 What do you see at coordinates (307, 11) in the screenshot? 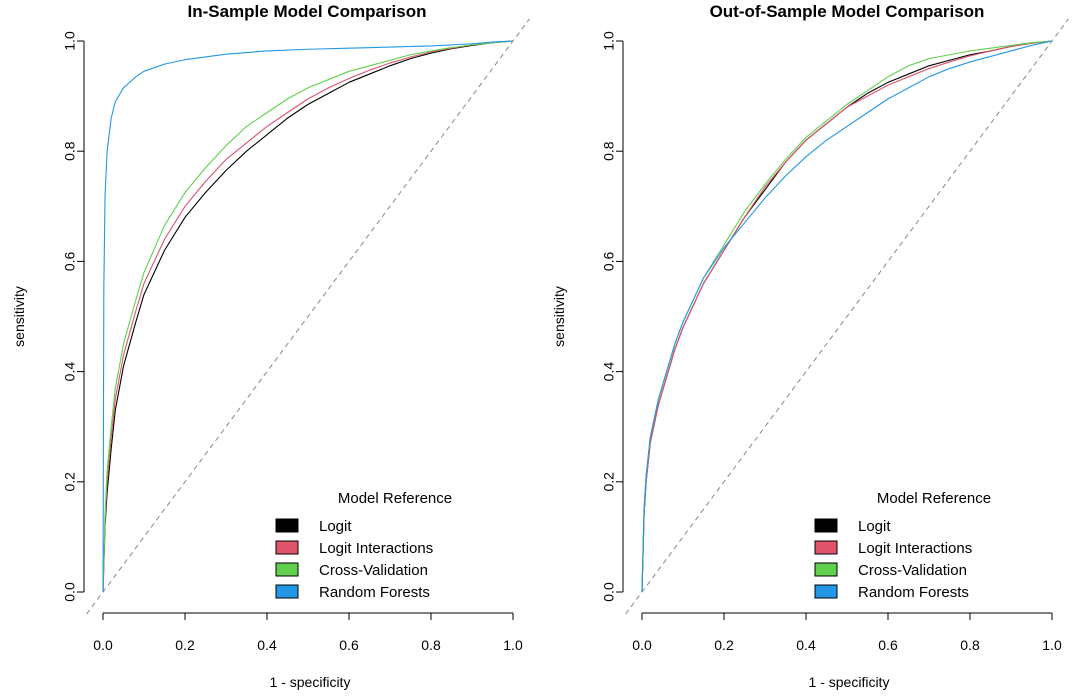
I see `chart-title: In-Sample Model Comparison` at bounding box center [307, 11].